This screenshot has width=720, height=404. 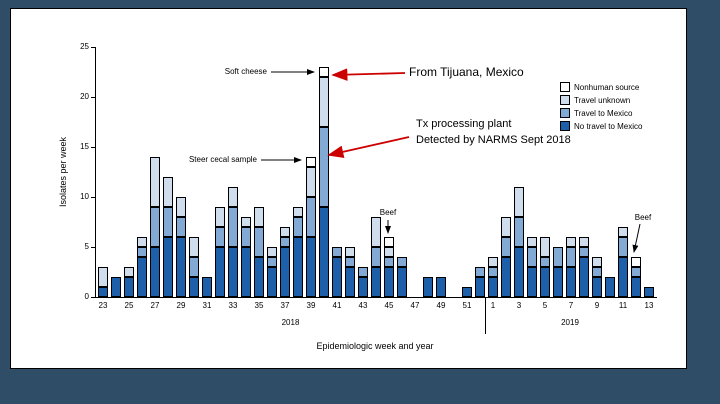 What do you see at coordinates (222, 159) in the screenshot?
I see `steer-cecal-label: Steer cecal sample` at bounding box center [222, 159].